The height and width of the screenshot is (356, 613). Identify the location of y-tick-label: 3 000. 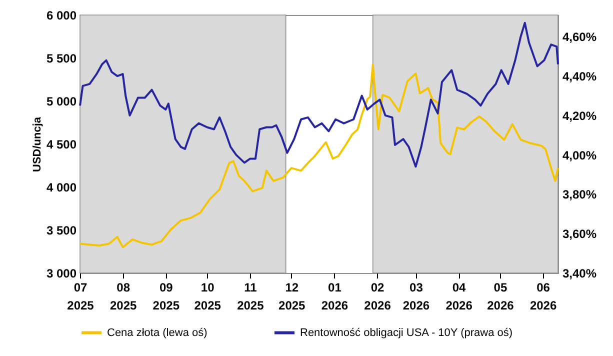
(61, 273).